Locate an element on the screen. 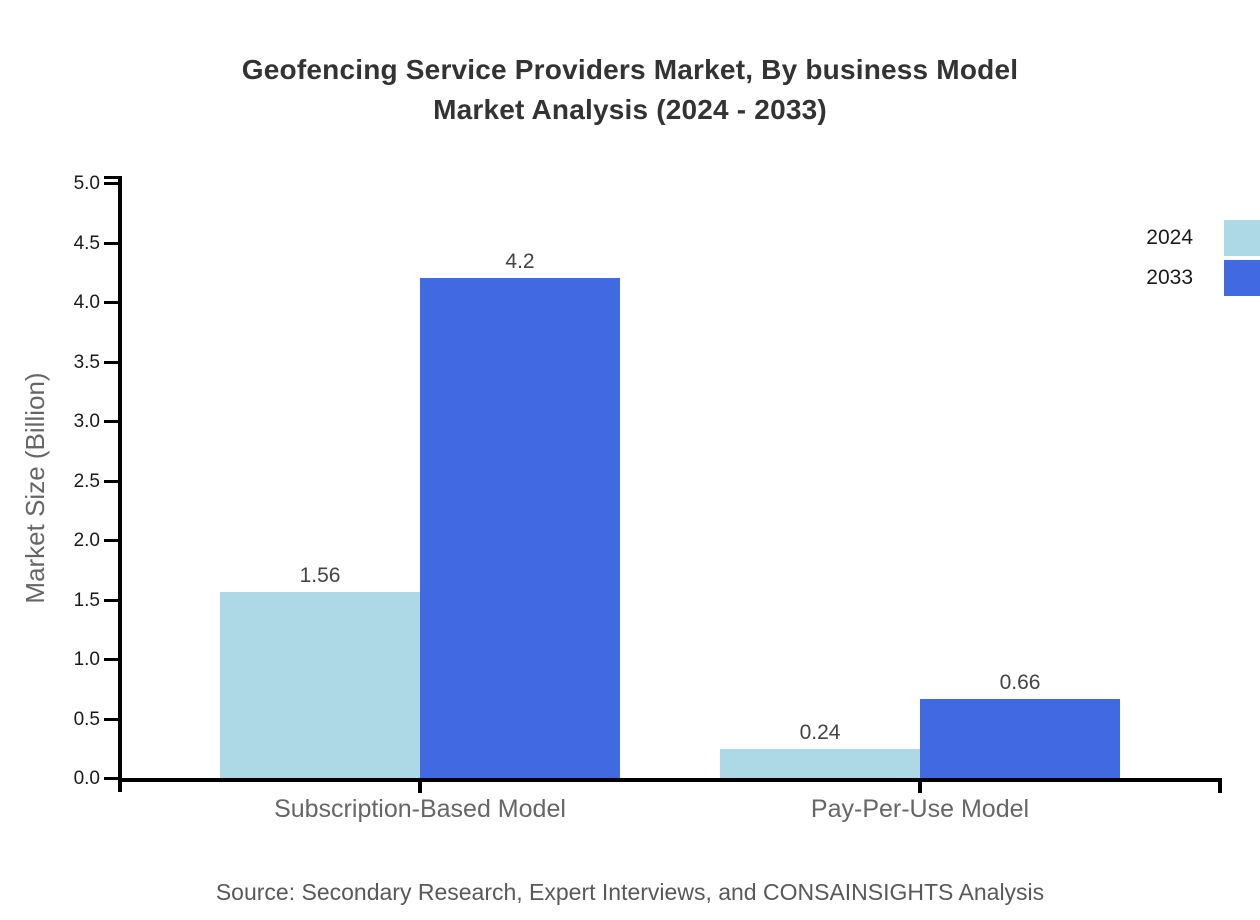 The image size is (1260, 920). y-axis-tick-label: 5.0 is located at coordinates (86, 183).